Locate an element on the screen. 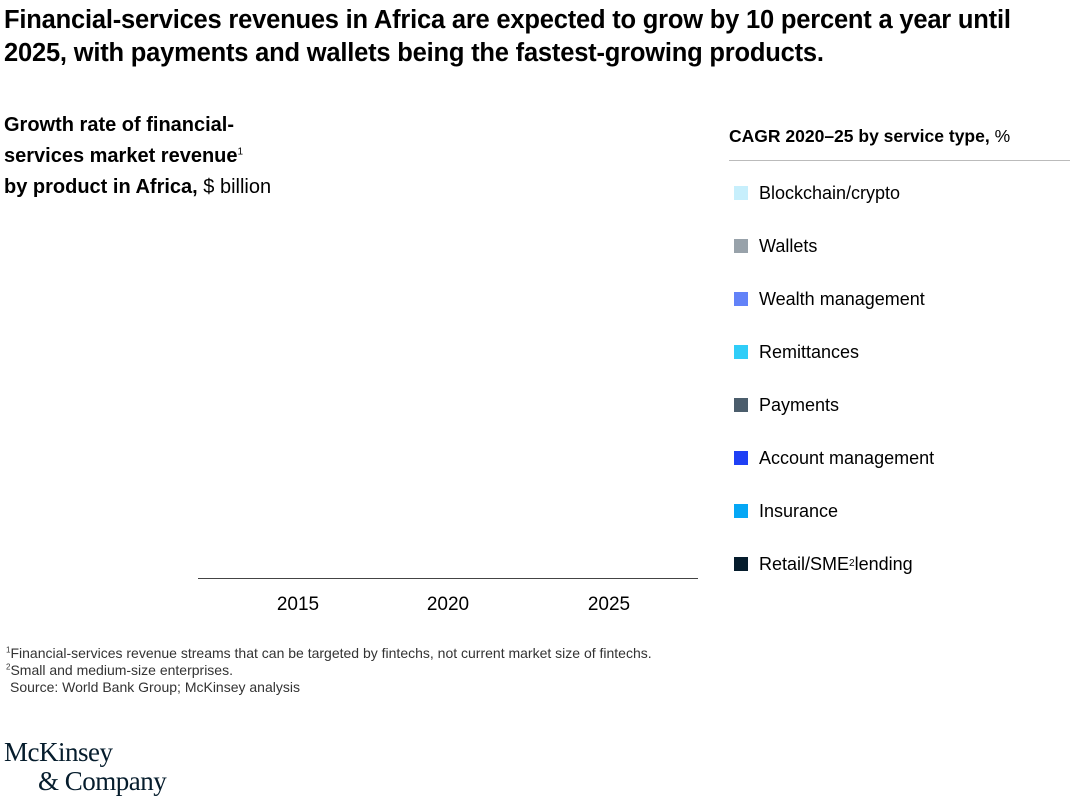 Image resolution: width=1080 pixels, height=802 pixels. legend-item: Payments is located at coordinates (786, 405).